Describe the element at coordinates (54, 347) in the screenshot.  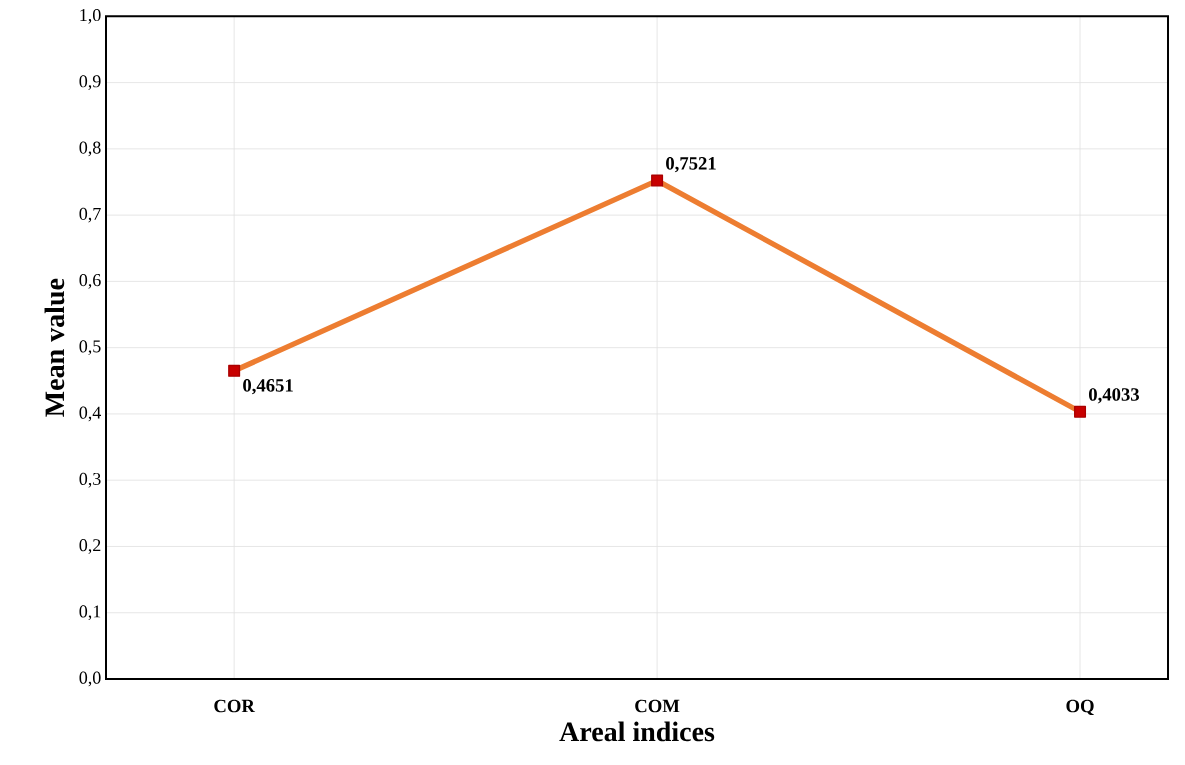
I see `y-axis-title: Mean value` at that location.